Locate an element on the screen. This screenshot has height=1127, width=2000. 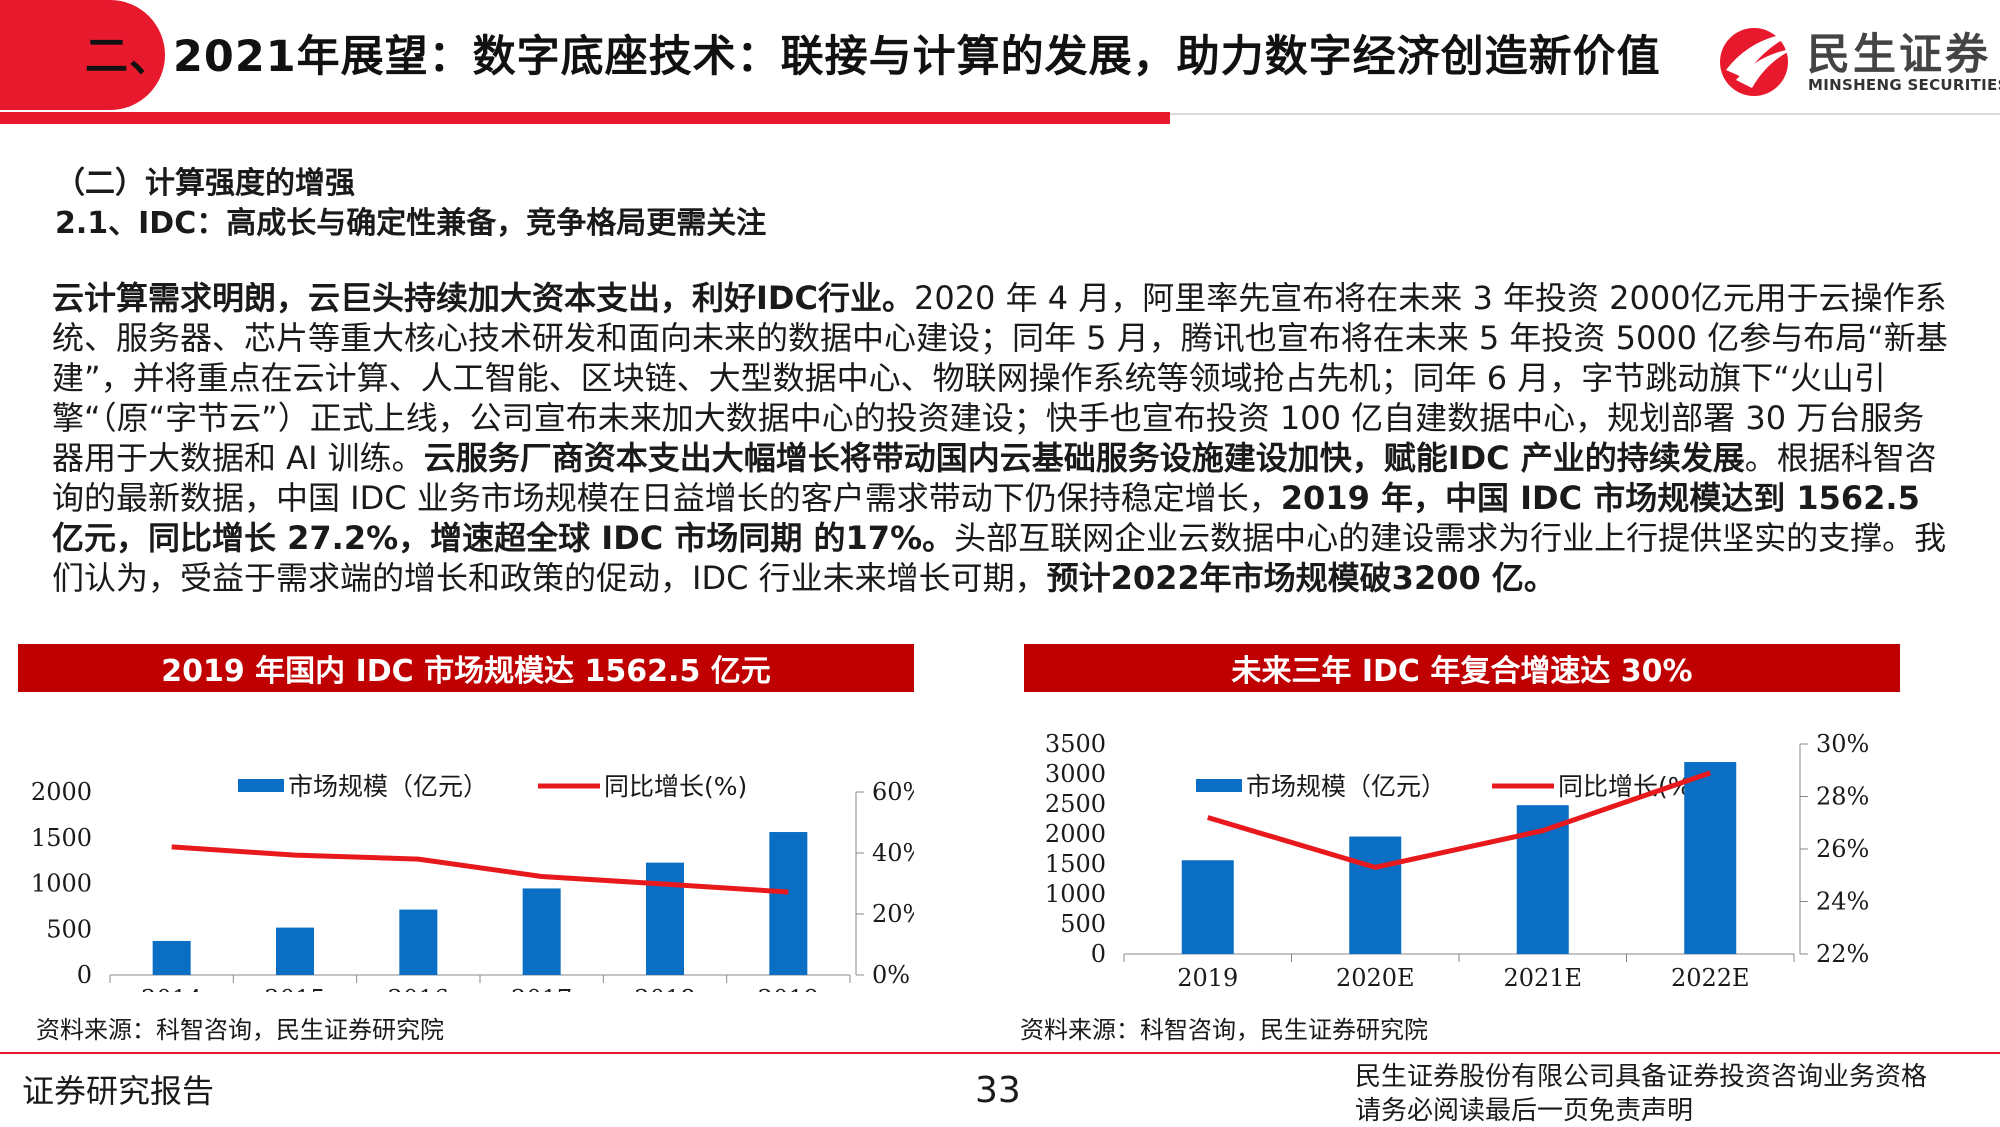
chart-title: 未来三年 IDC 年复合增速达 30% is located at coordinates (1462, 668).